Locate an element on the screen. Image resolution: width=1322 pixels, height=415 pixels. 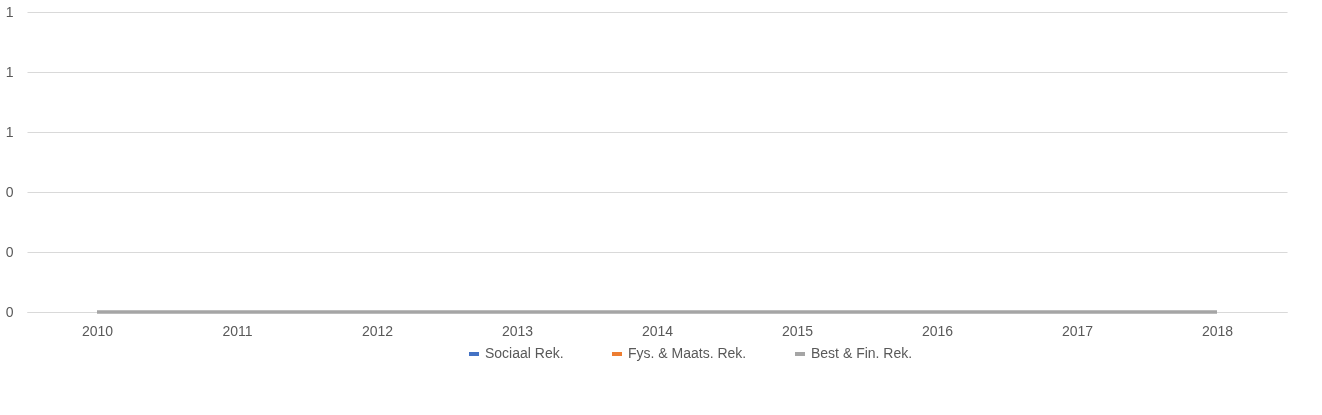
legend-label: Sociaal Rek. is located at coordinates (524, 353).